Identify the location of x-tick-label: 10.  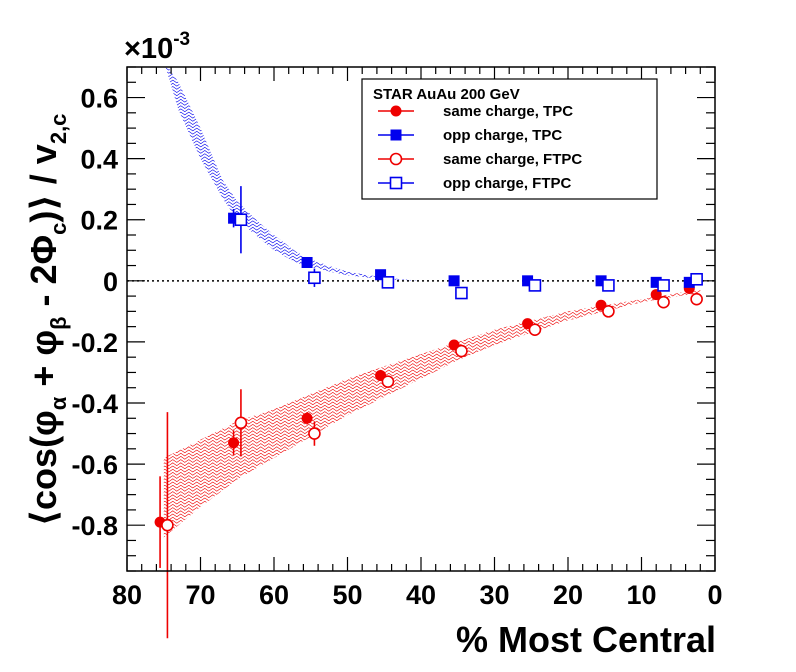
(641, 595).